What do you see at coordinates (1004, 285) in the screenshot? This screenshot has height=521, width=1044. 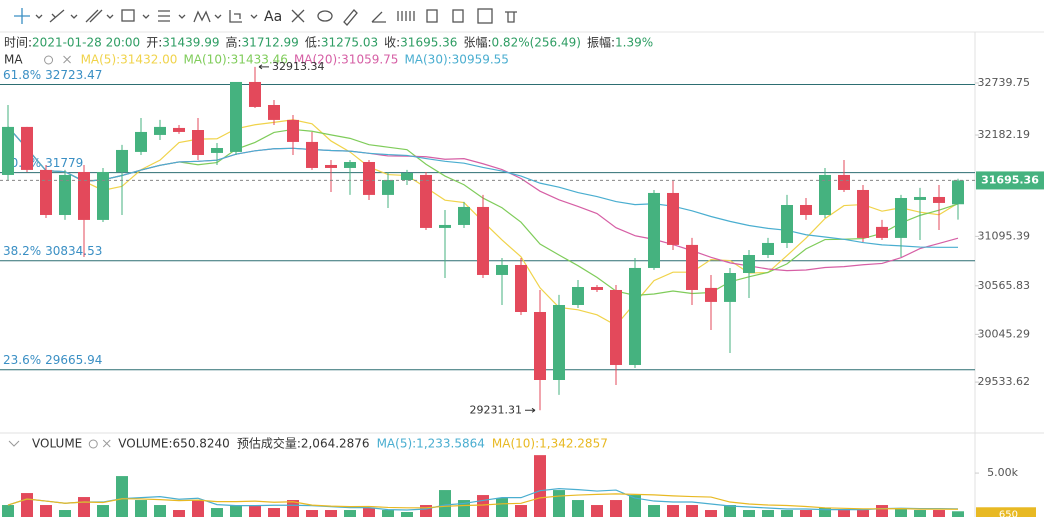 I see `y-tick-label: 30565.83` at bounding box center [1004, 285].